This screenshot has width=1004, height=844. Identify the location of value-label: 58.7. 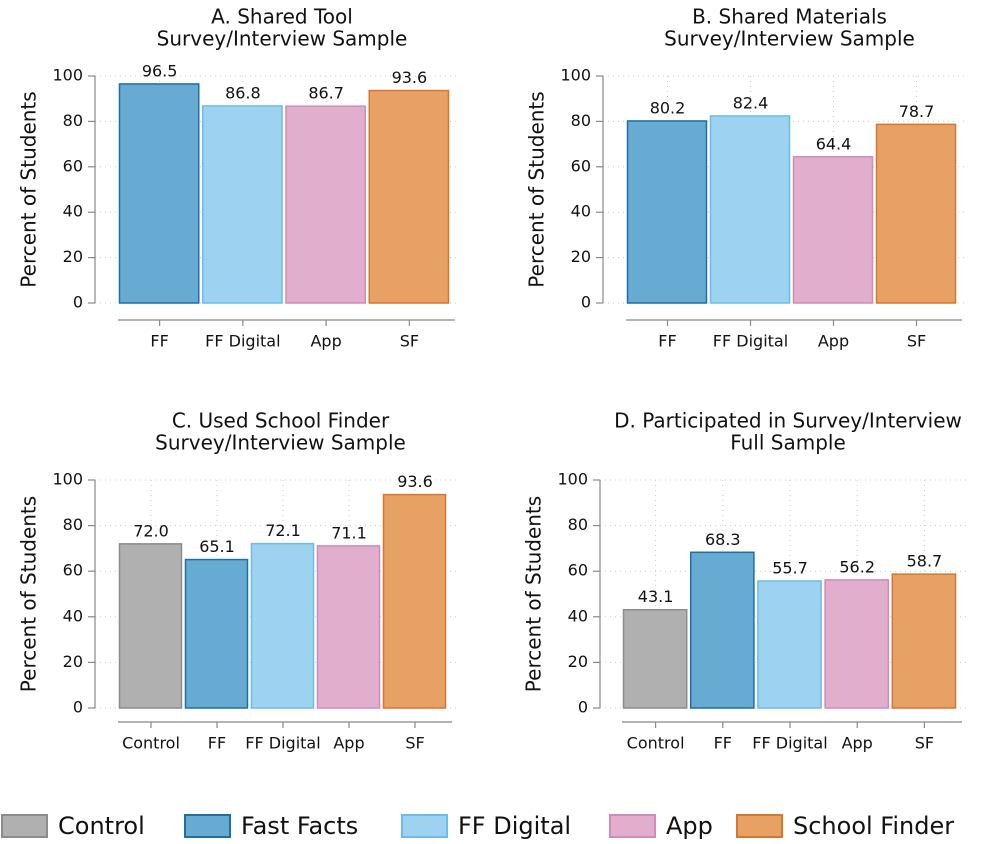
(925, 561).